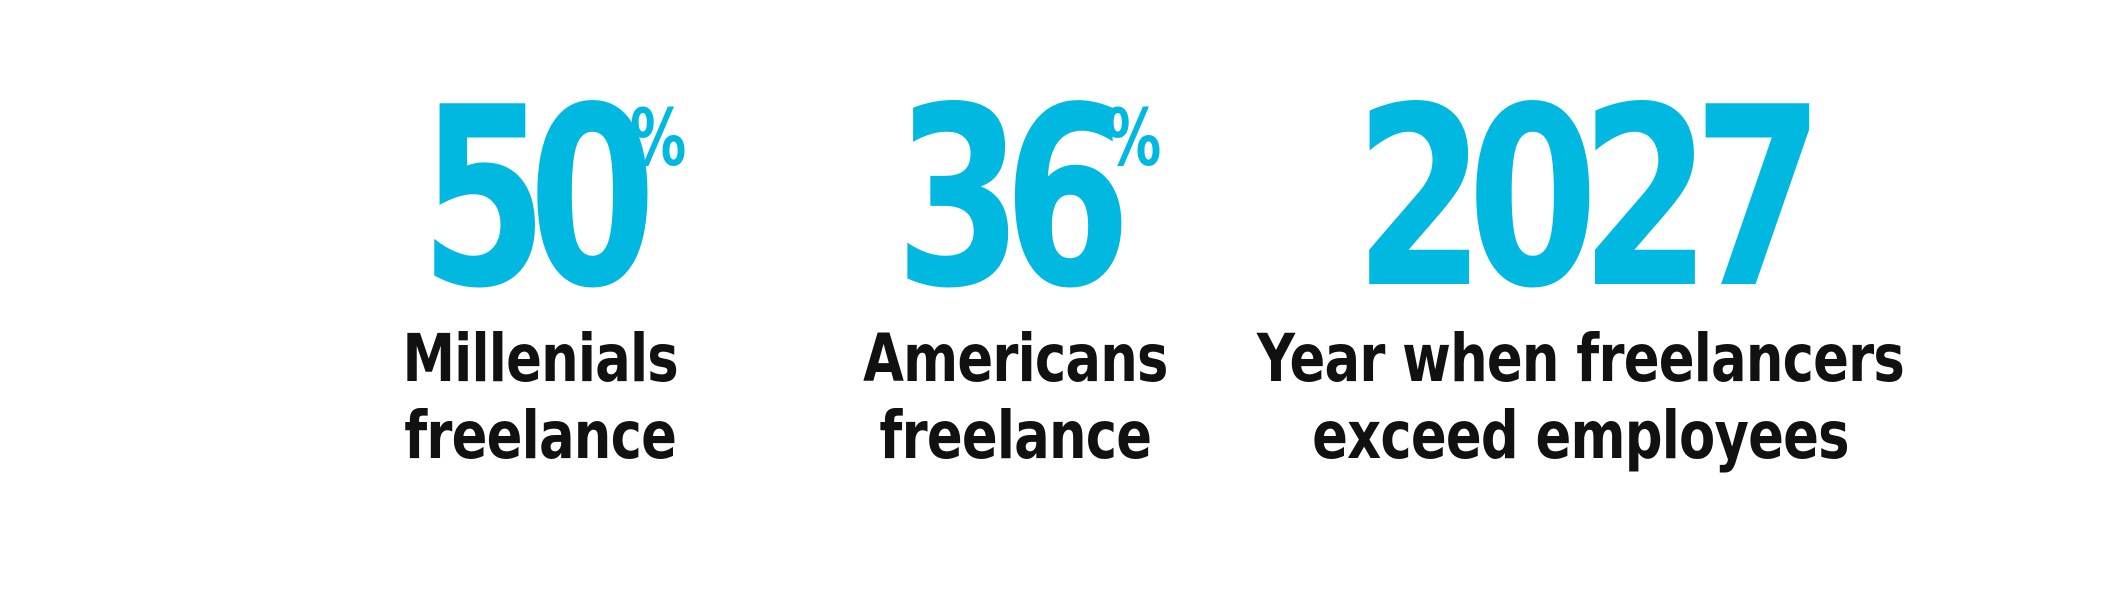 This screenshot has width=2104, height=597. I want to click on stat-figure: 36 %, so click(1014, 199).